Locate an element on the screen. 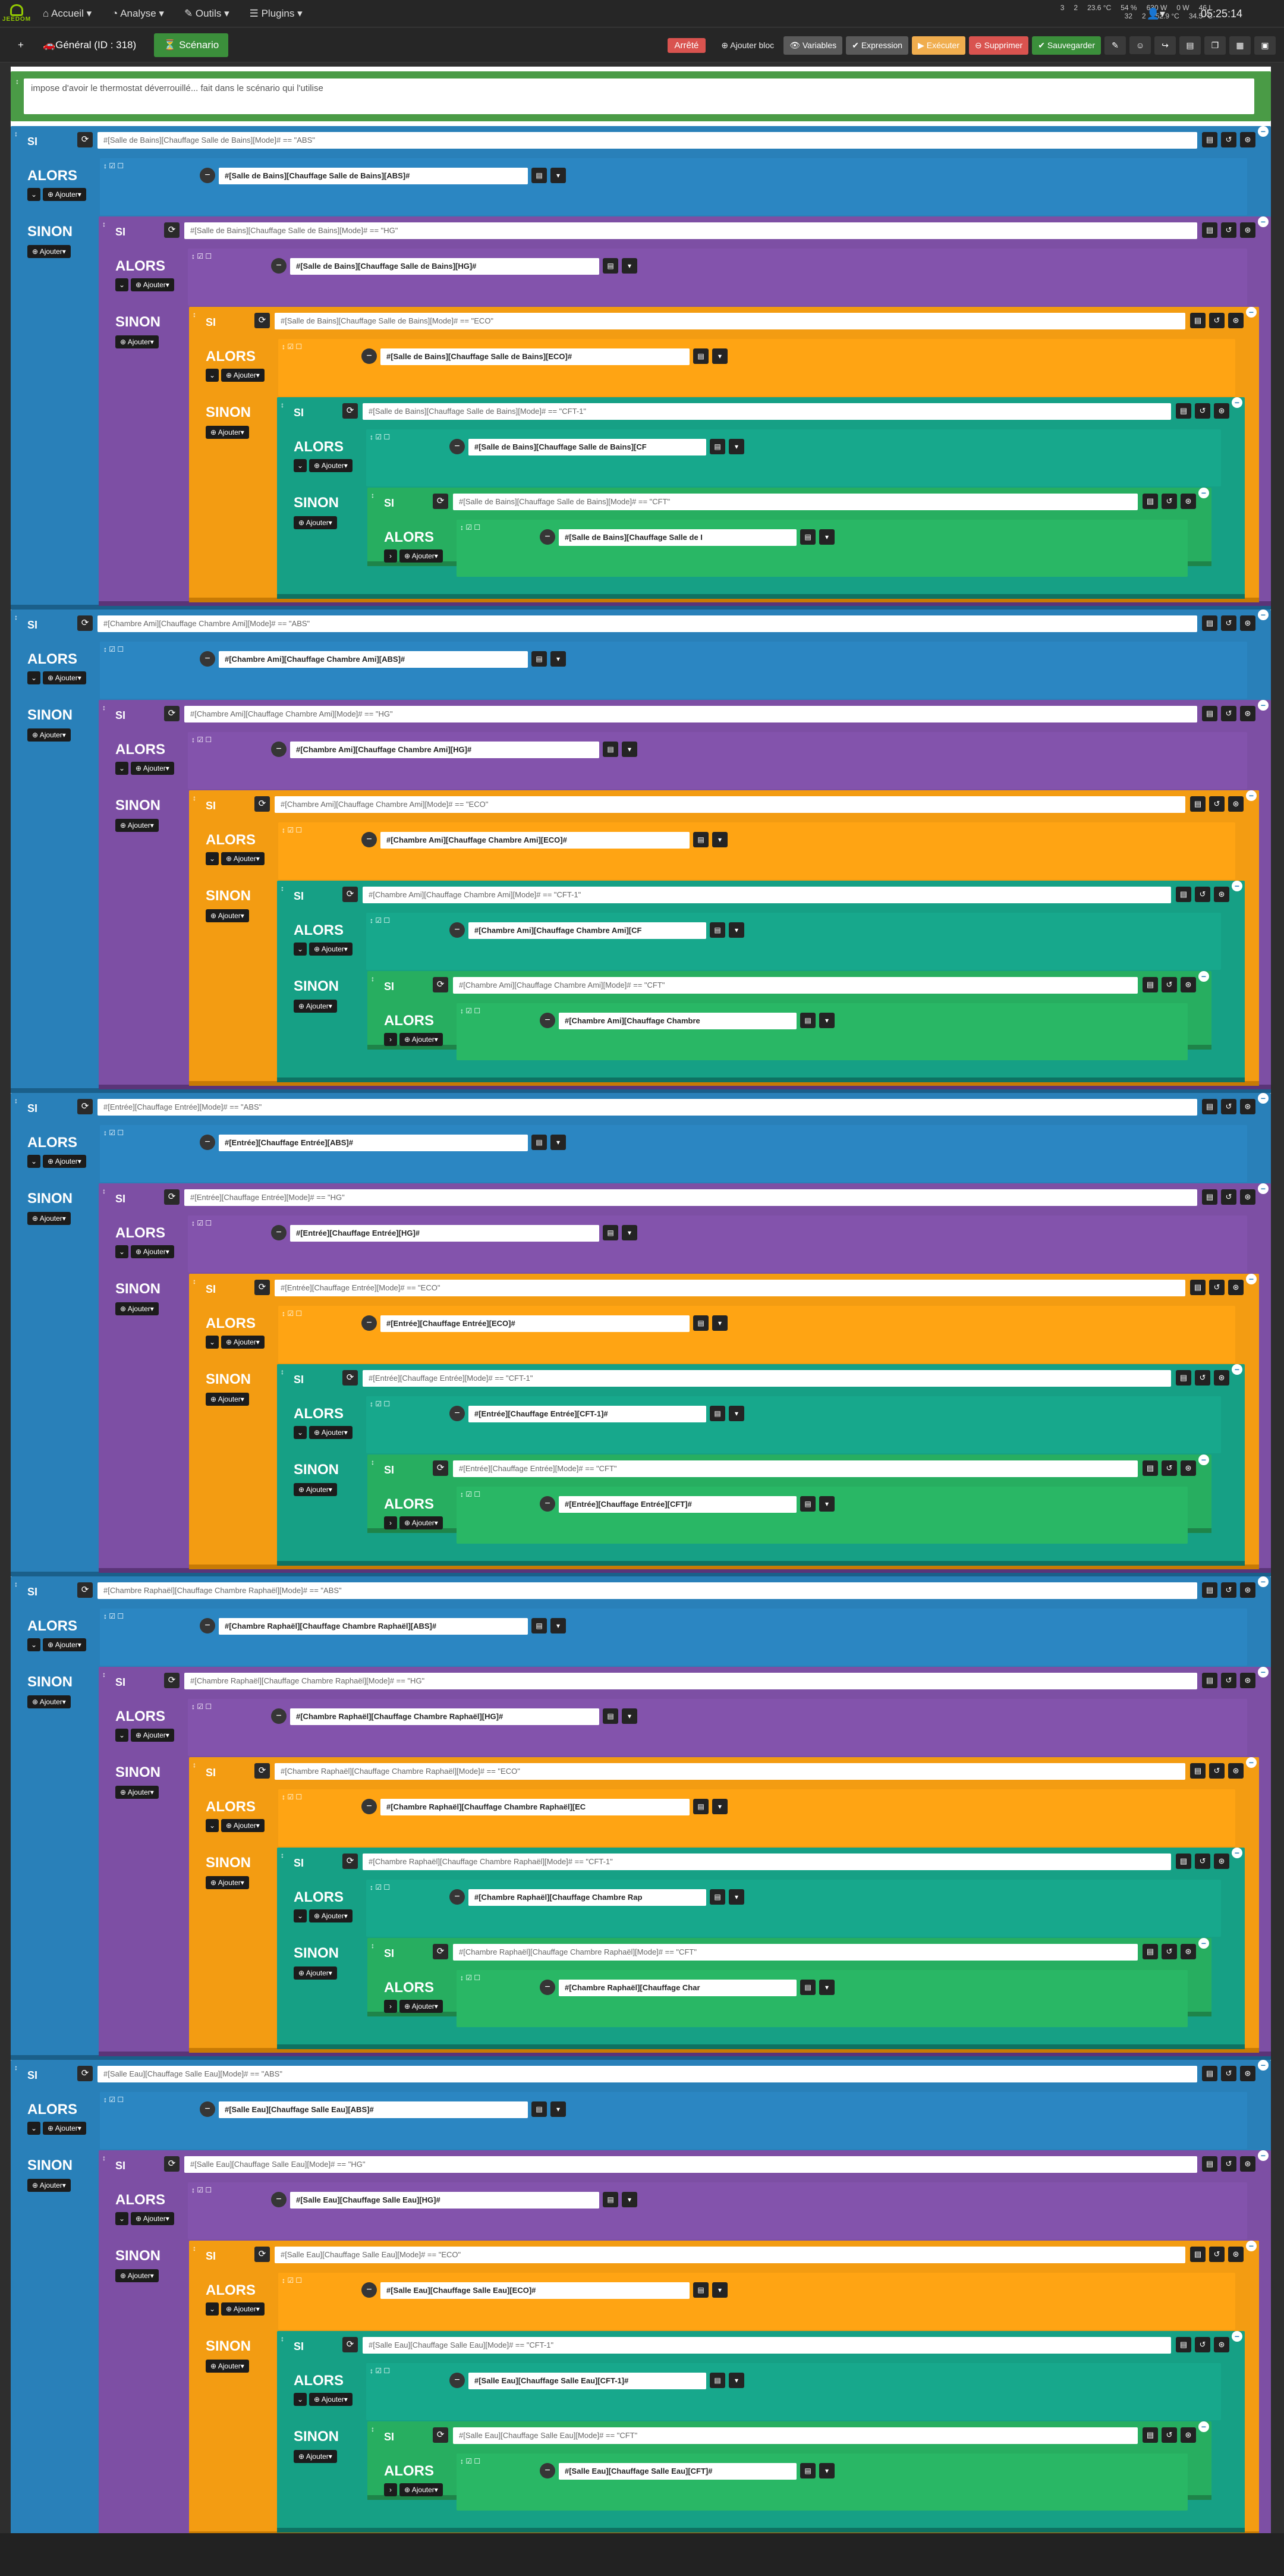 Image resolution: width=1284 pixels, height=2576 pixels. variables-button: 👁 Variables is located at coordinates (813, 45).